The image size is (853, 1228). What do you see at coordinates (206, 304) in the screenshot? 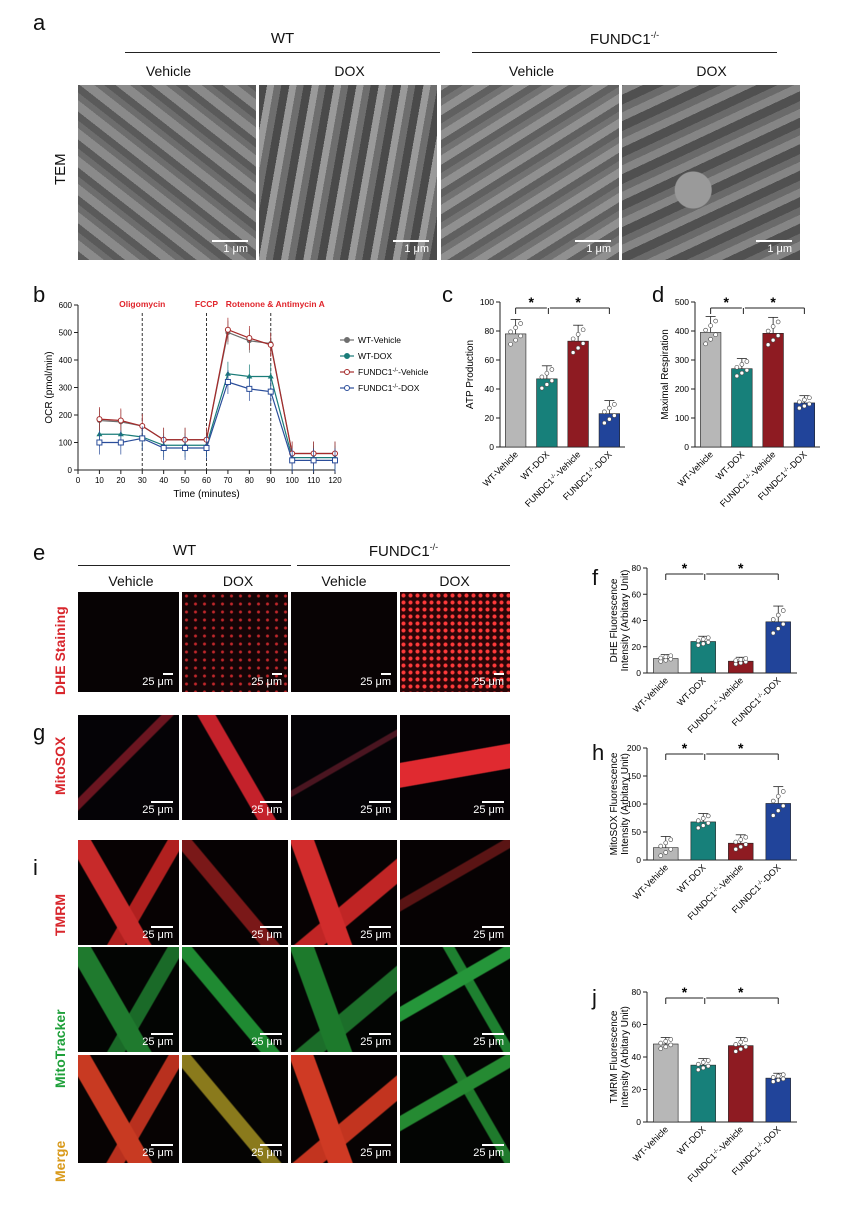
I see `injection-label: FCCP` at bounding box center [206, 304].